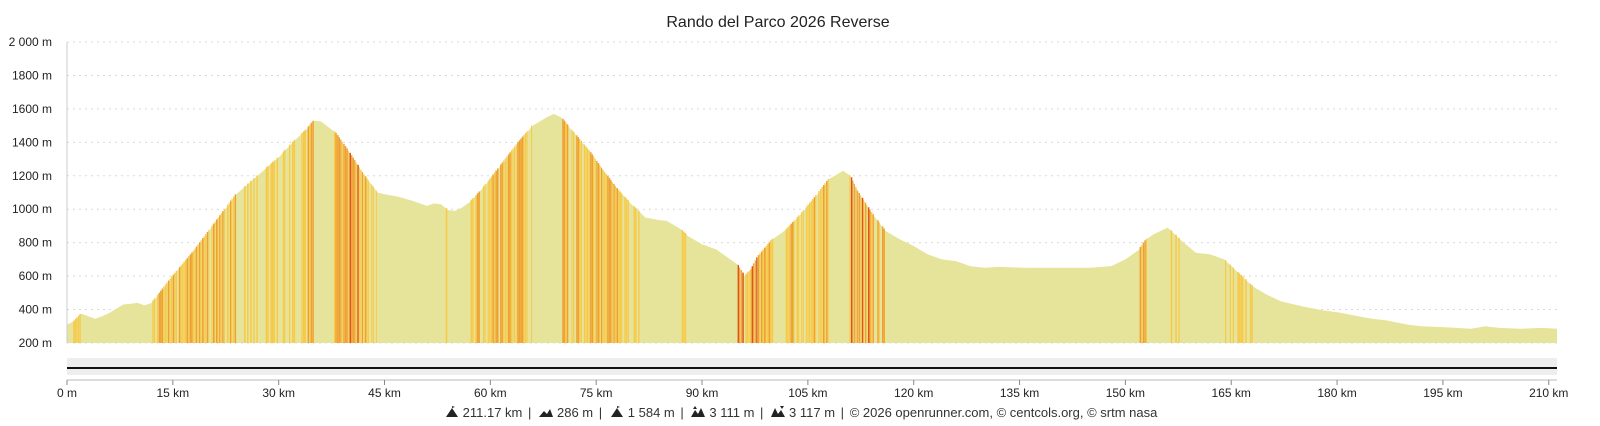 Image resolution: width=1600 pixels, height=426 pixels. I want to click on max-elevation-icon, so click(617, 412).